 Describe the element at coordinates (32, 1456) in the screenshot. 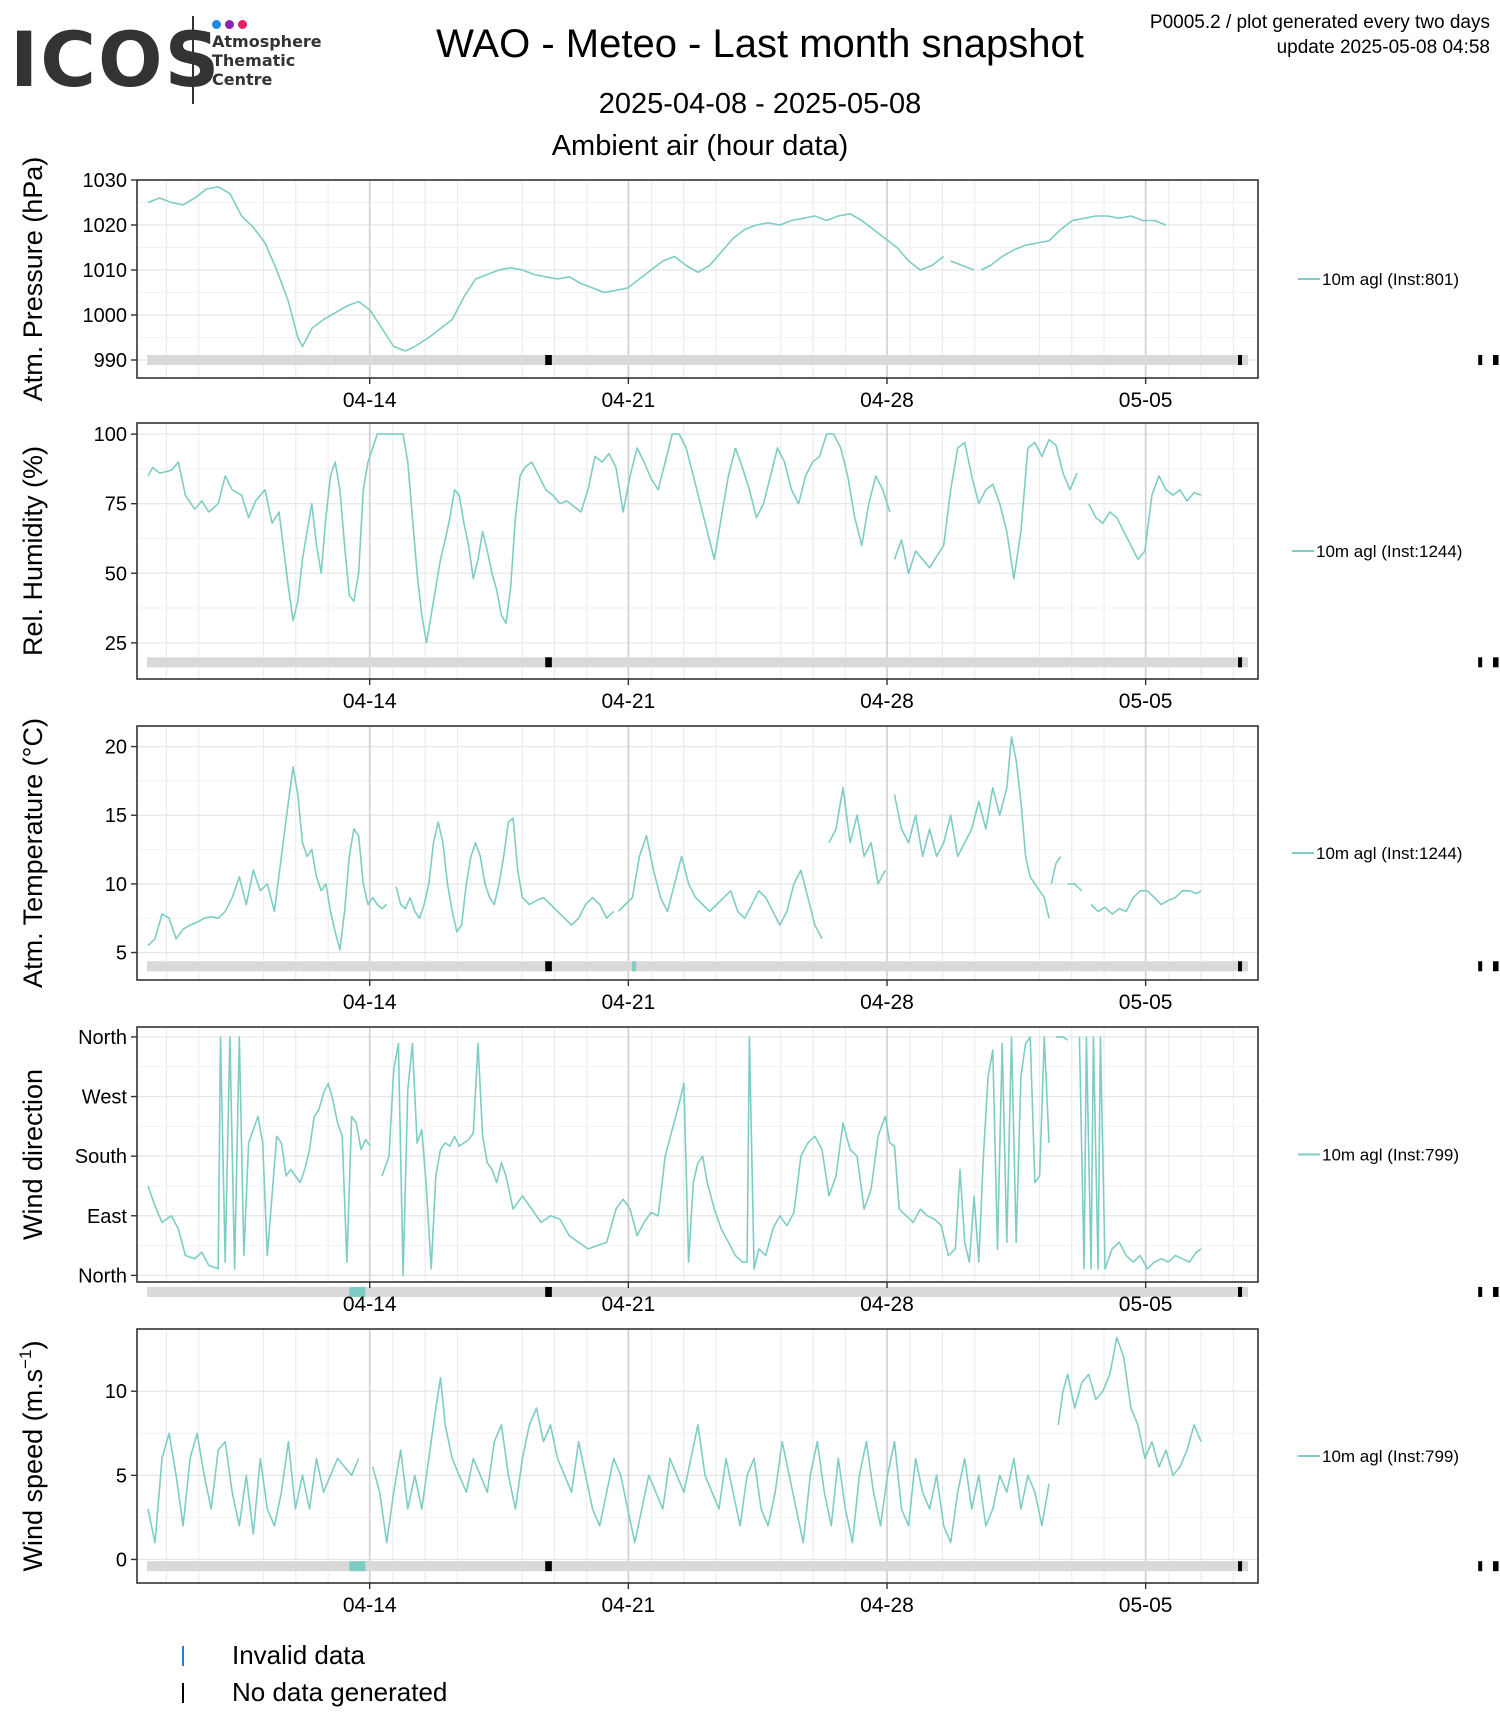

I see `y-axis-title: Wind speed (m.s−1)` at that location.